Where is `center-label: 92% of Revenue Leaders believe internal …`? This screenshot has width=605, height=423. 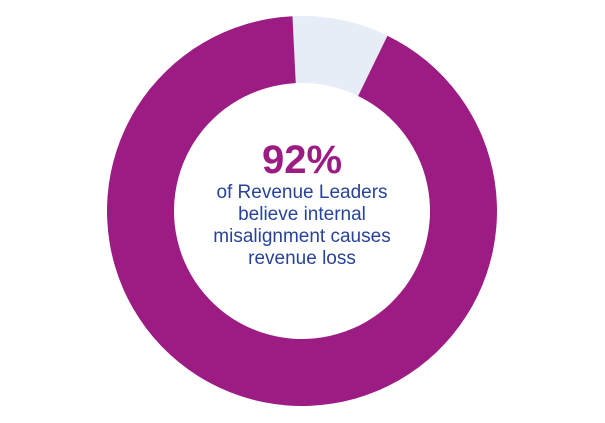 center-label: 92% of Revenue Leaders believe internal … is located at coordinates (302, 204).